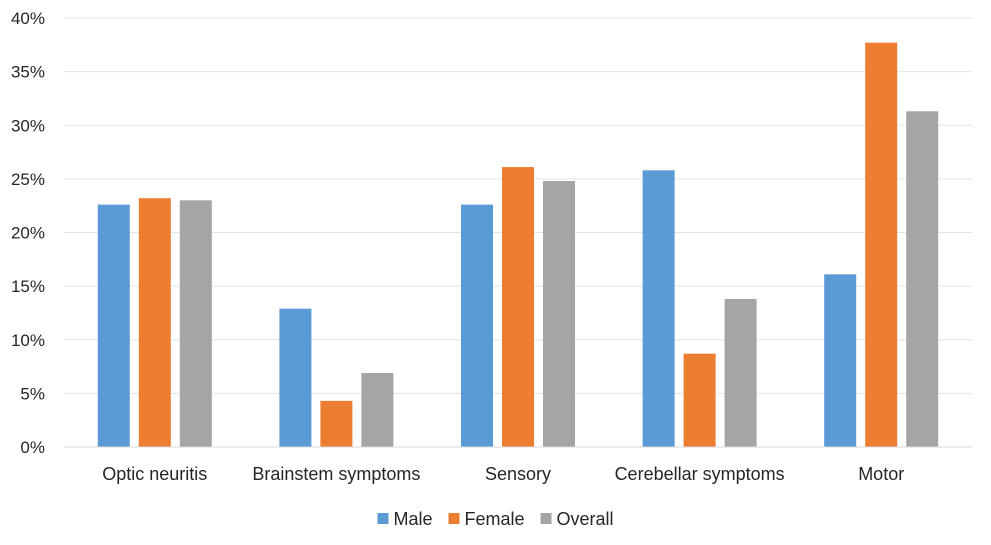 This screenshot has height=545, width=991. What do you see at coordinates (700, 474) in the screenshot?
I see `x-category-label: Cerebellar symptoms` at bounding box center [700, 474].